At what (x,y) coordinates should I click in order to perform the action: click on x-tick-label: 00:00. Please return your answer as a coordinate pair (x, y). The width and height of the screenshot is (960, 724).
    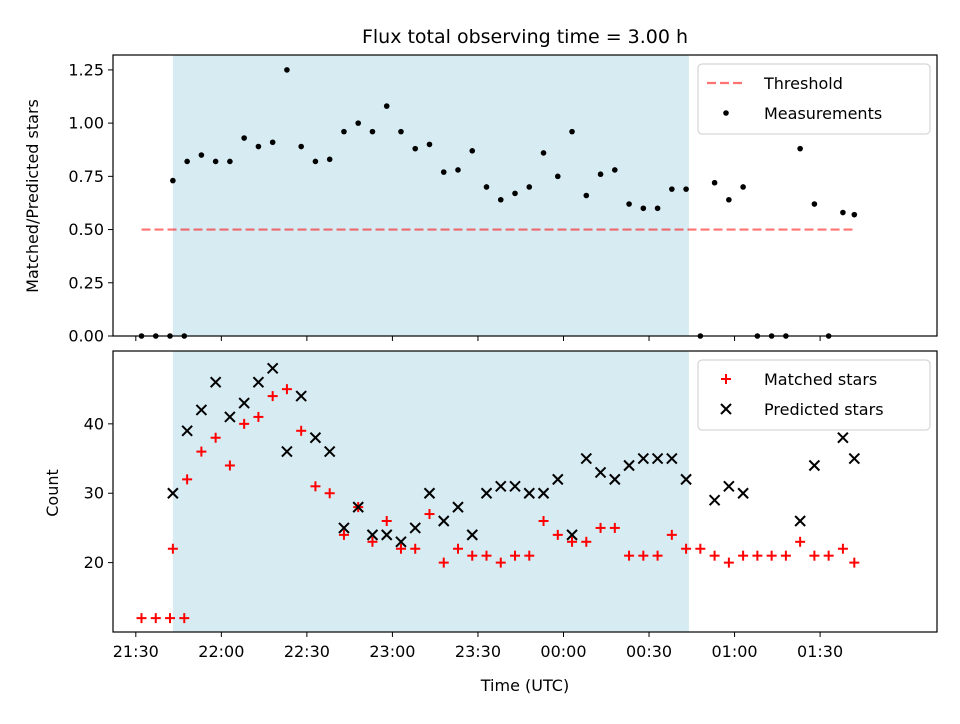
    Looking at the image, I should click on (563, 651).